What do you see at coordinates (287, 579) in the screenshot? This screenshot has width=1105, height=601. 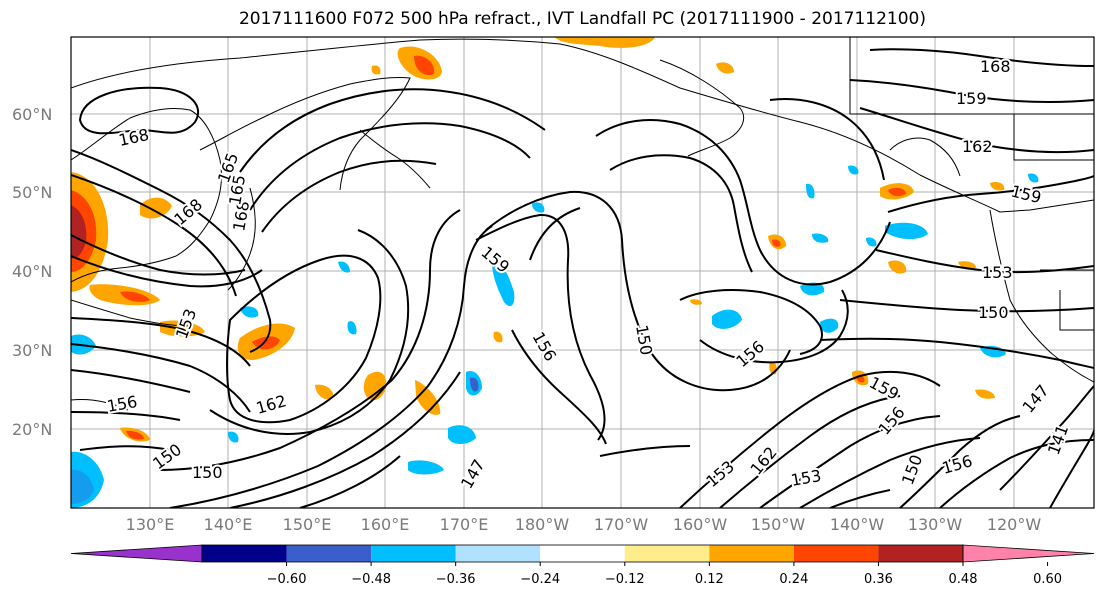 I see `colorbar-tick-label: −0.60` at bounding box center [287, 579].